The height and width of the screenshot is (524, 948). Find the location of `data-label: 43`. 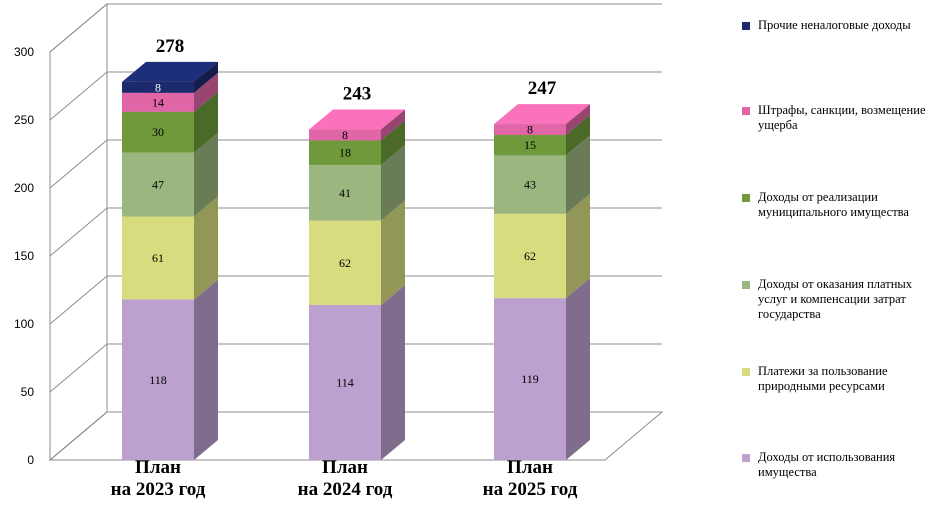

data-label: 43 is located at coordinates (530, 185).